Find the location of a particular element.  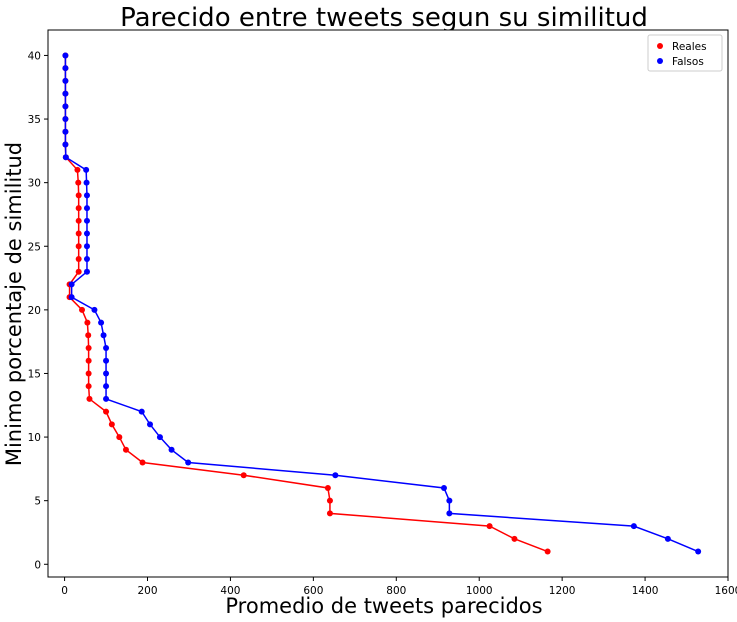

x-tick-label: 600 is located at coordinates (313, 591).